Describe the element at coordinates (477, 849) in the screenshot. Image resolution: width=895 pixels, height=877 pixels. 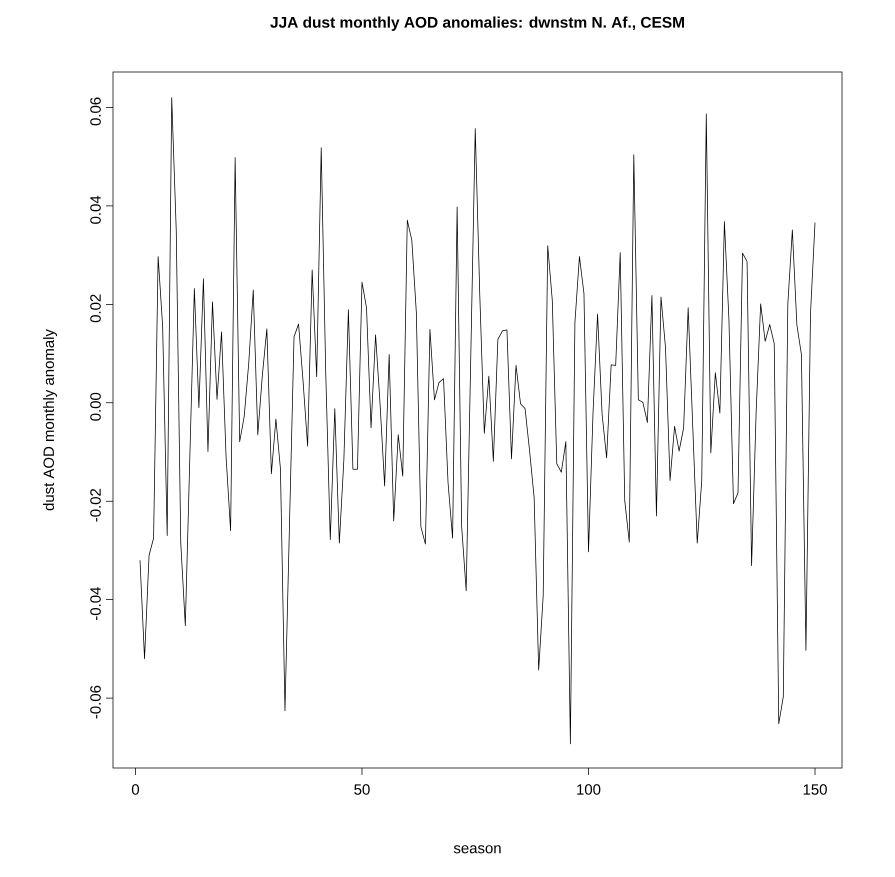
I see `x-axis-title: season` at that location.